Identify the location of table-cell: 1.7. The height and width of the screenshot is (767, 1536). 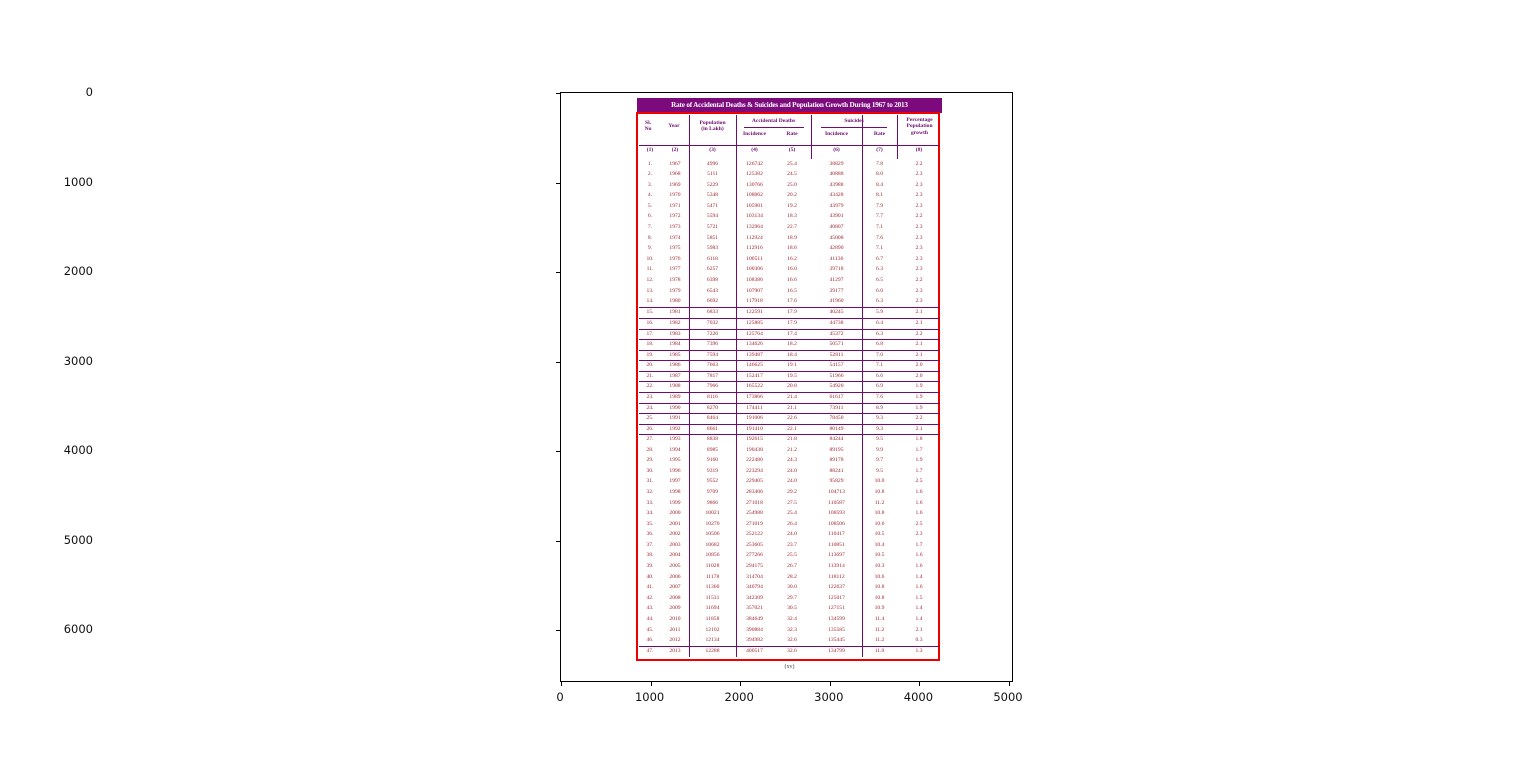
(919, 544).